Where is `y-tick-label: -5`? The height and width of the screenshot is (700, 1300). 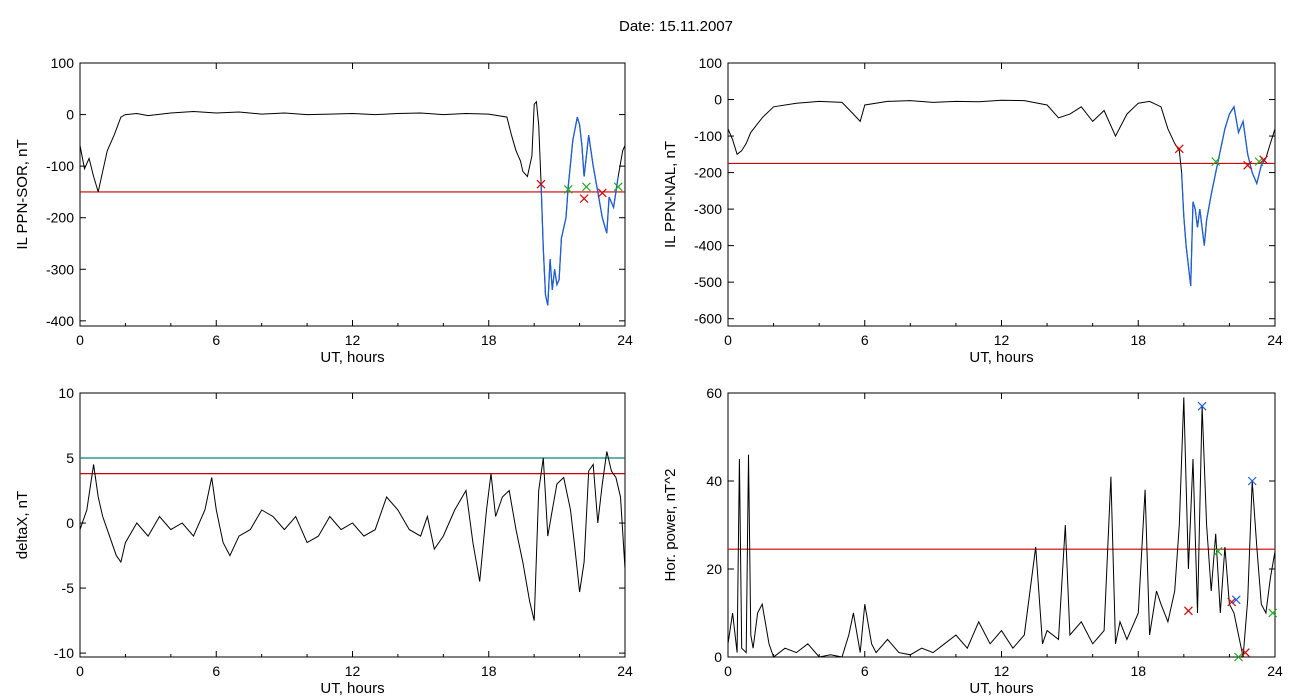 y-tick-label: -5 is located at coordinates (68, 588).